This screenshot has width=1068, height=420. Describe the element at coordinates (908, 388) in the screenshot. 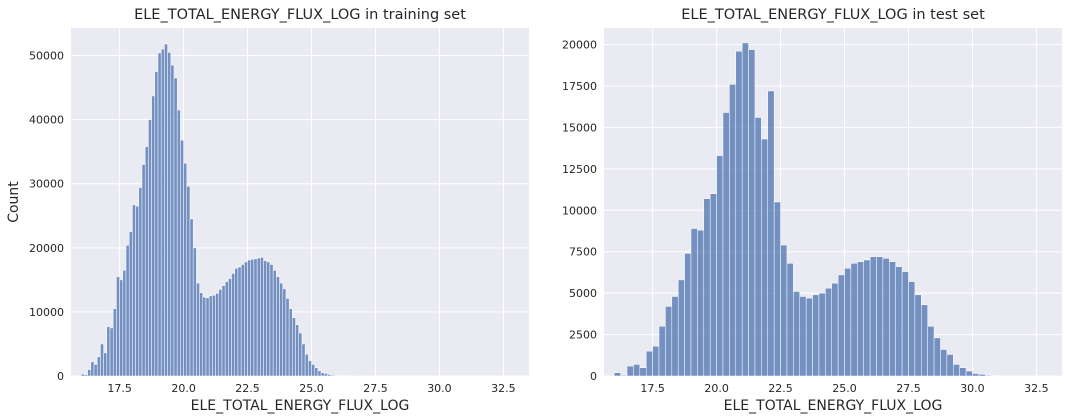

I see `x-tick-label: 27.5` at that location.